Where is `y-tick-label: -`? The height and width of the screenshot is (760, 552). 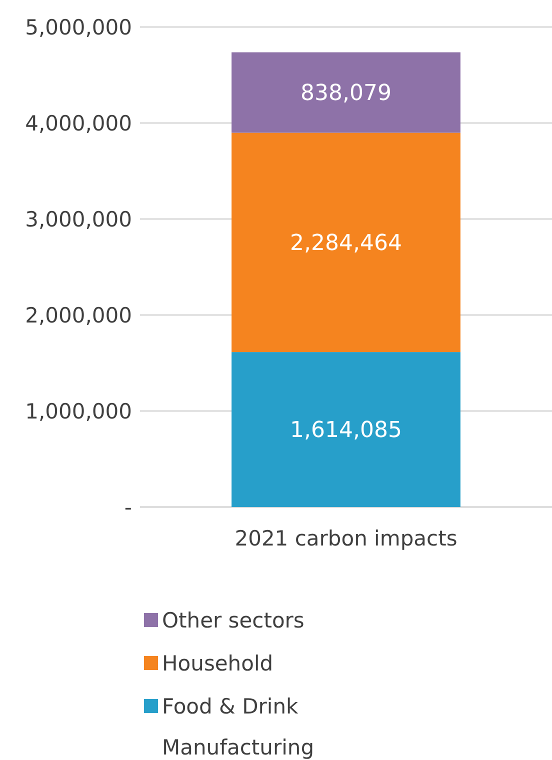
y-tick-label: - is located at coordinates (128, 507).